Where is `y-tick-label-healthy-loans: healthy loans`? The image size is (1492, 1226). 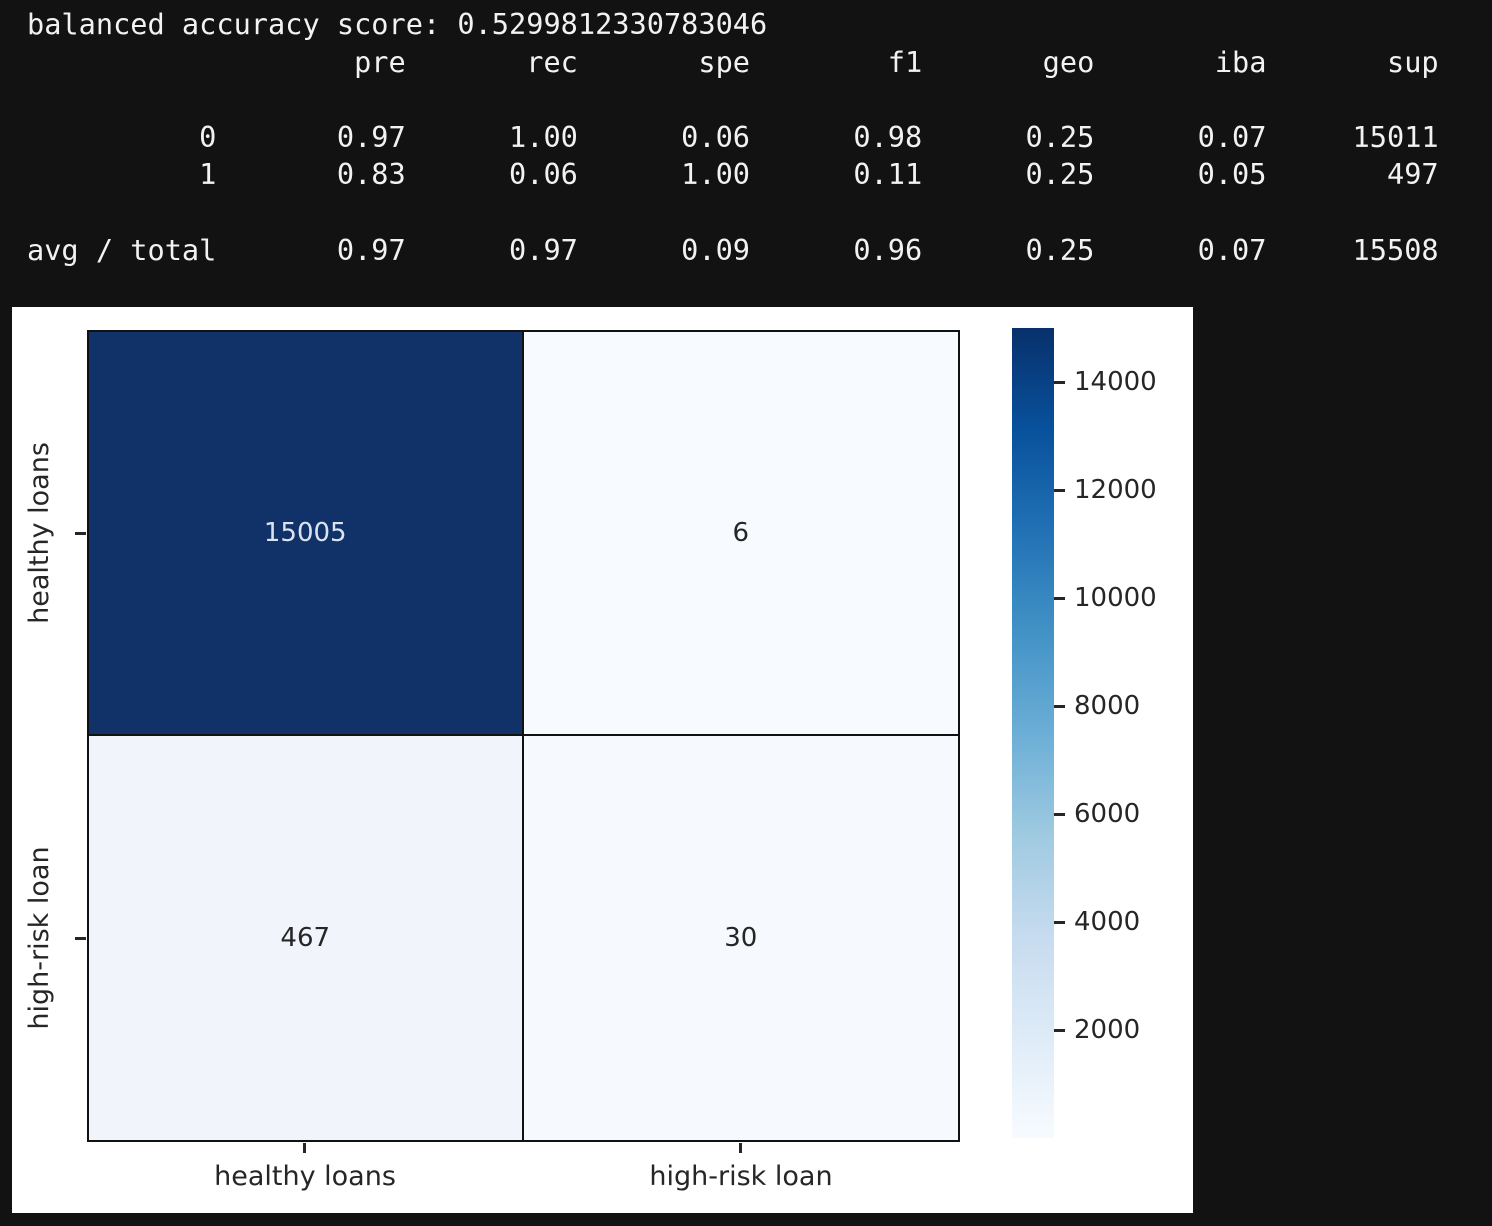 y-tick-label-healthy-loans: healthy loans is located at coordinates (39, 533).